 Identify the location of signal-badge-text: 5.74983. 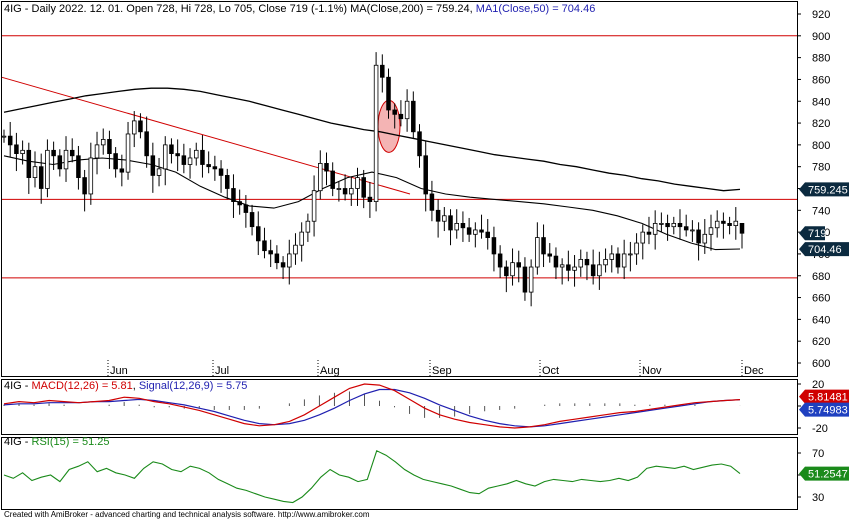
(828, 411).